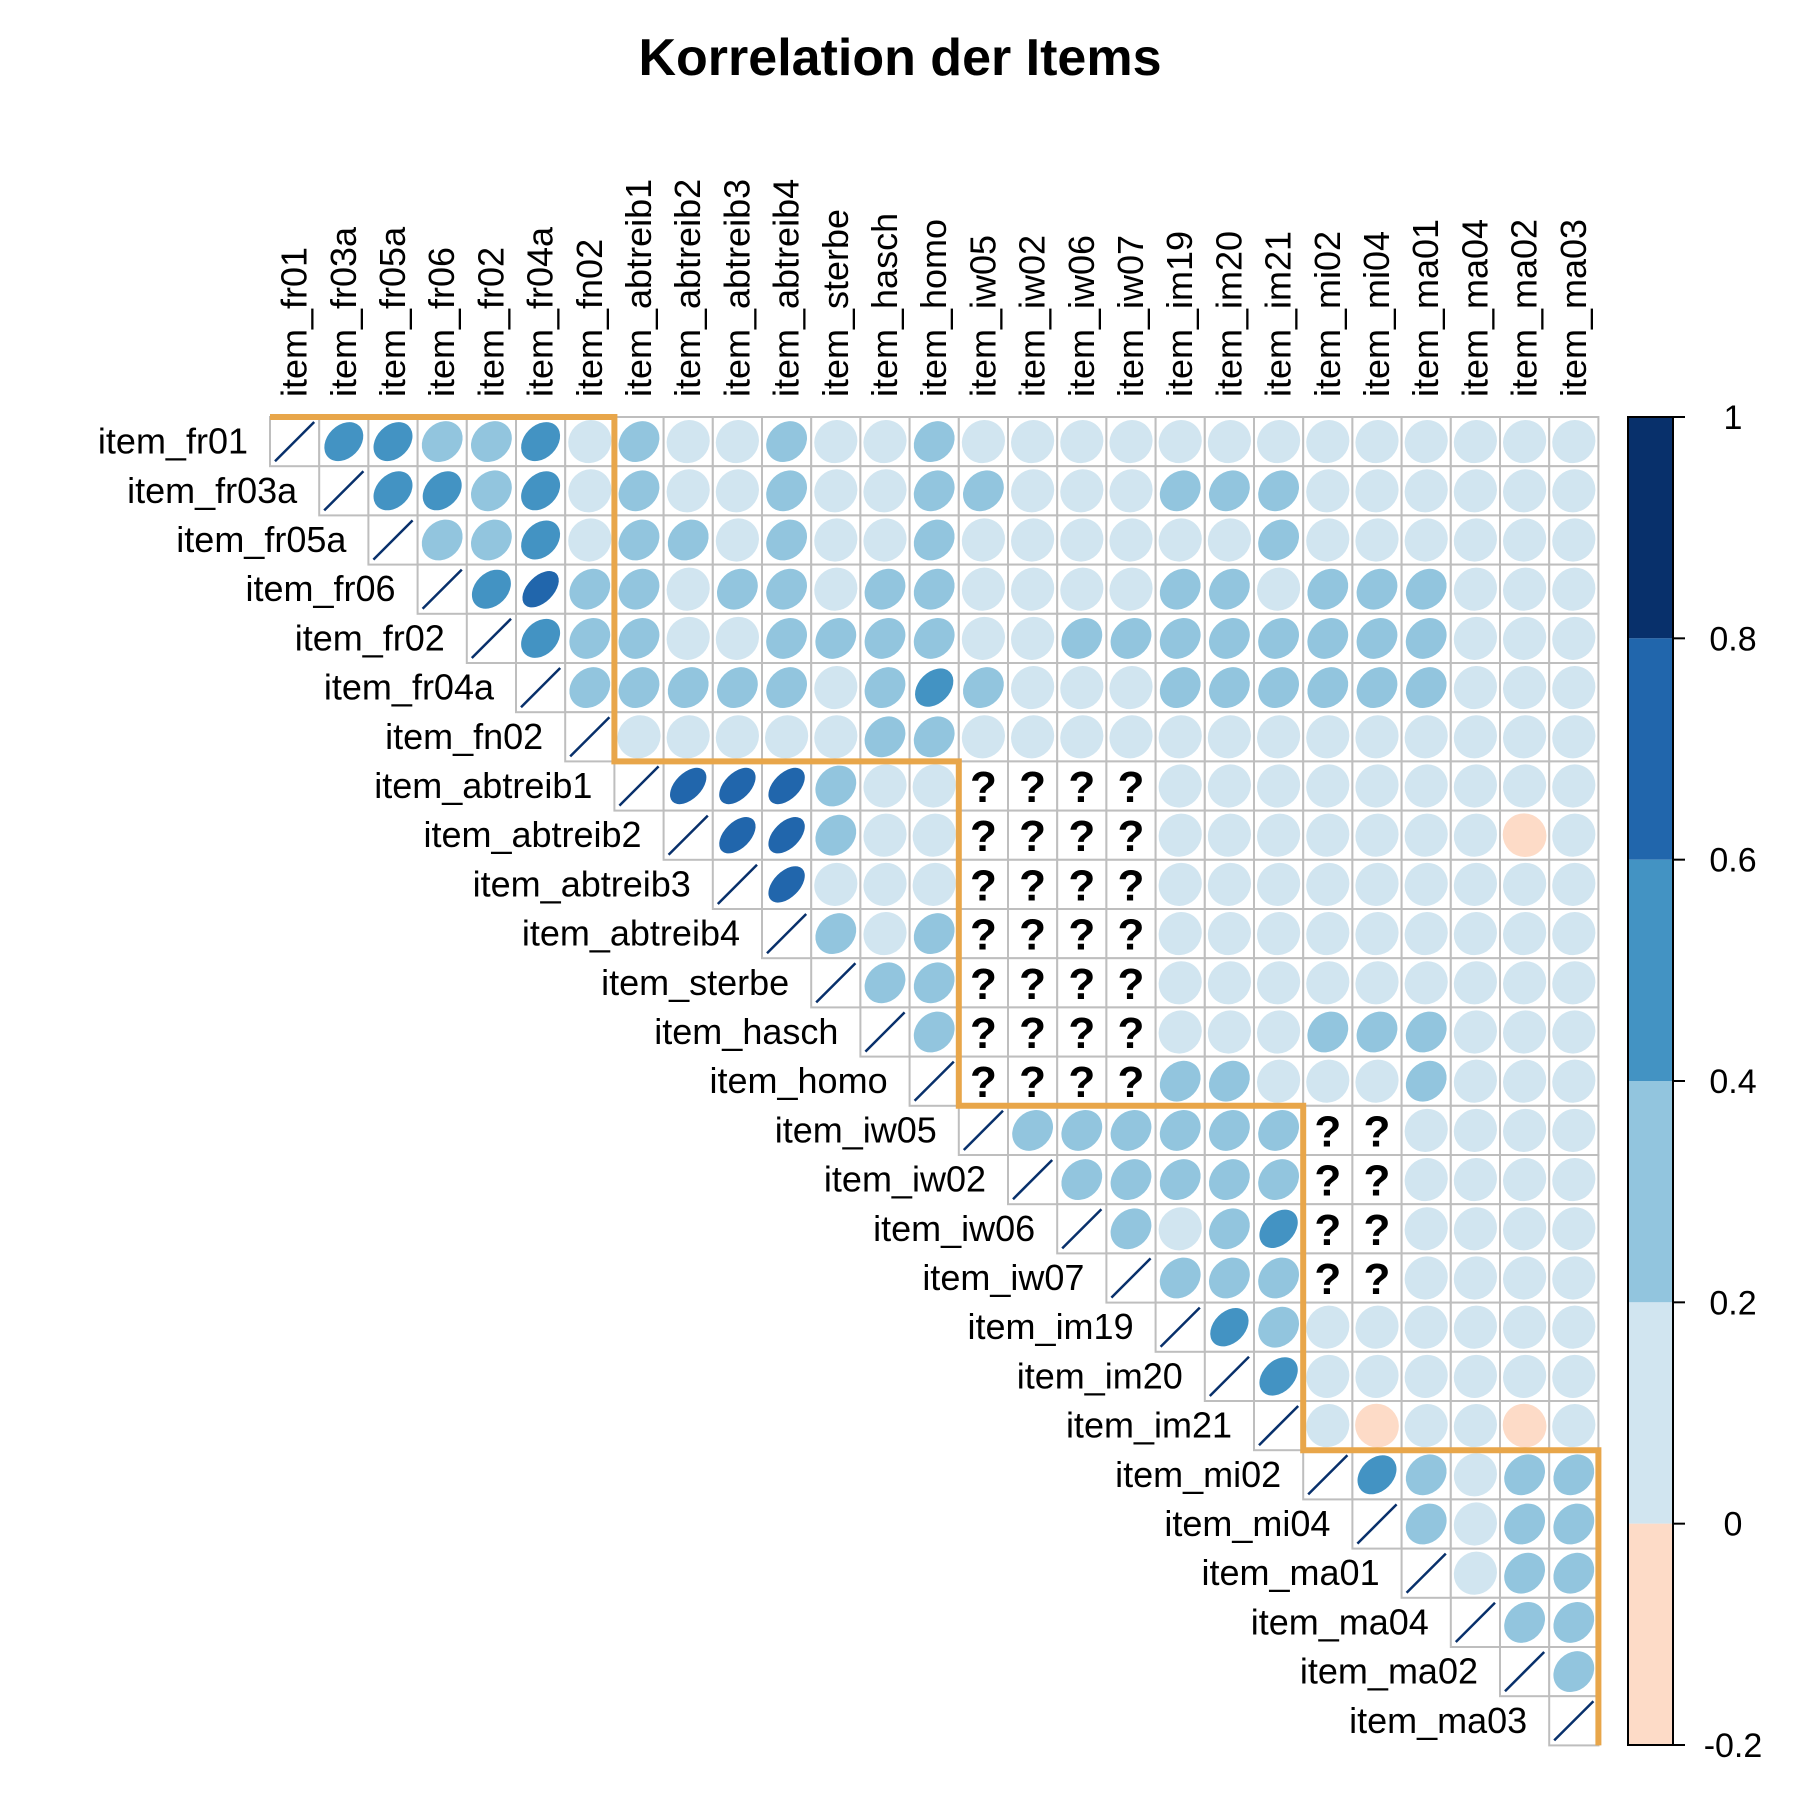 Image resolution: width=1800 pixels, height=1800 pixels. Describe the element at coordinates (1327, 314) in the screenshot. I see `column-label: item_mi02` at that location.